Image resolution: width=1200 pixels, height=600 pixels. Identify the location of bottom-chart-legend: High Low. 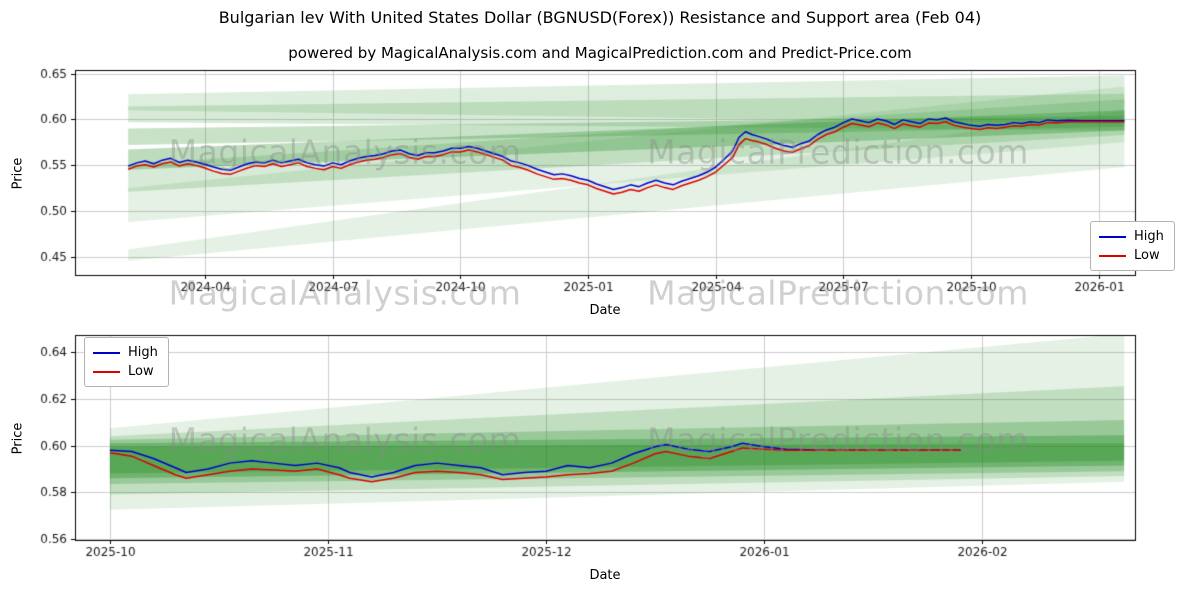
(126, 362).